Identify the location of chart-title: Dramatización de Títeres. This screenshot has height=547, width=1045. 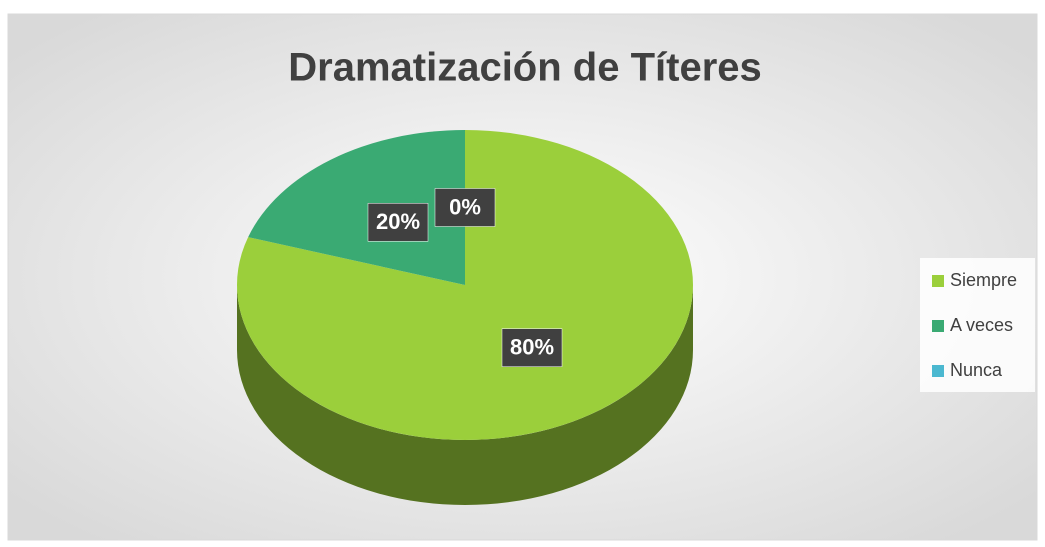
(525, 68).